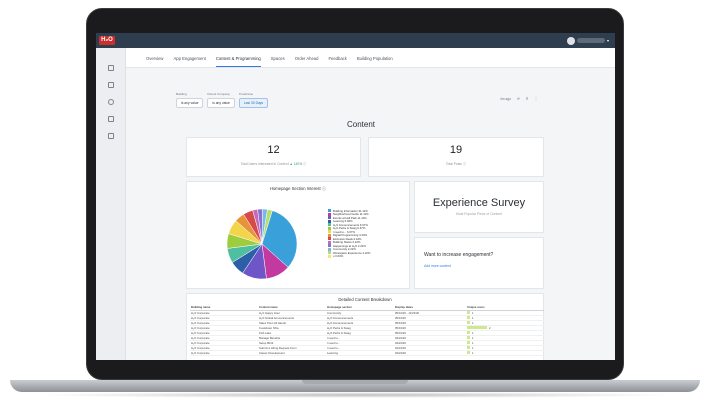 This screenshot has height=415, width=710. What do you see at coordinates (111, 68) in the screenshot?
I see `home-icon` at bounding box center [111, 68].